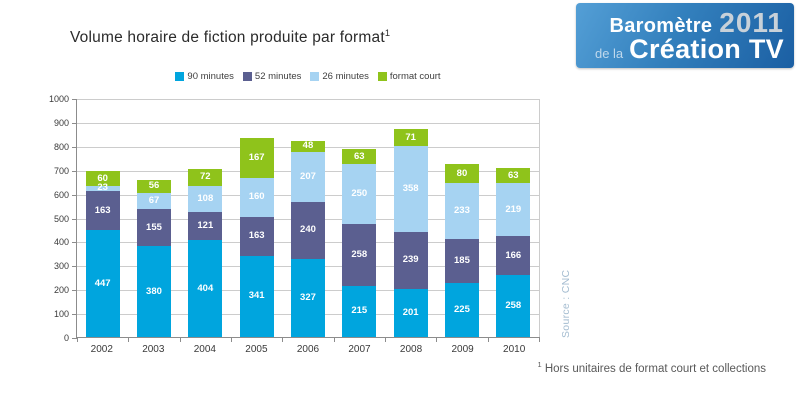 Image resolution: width=800 pixels, height=400 pixels. I want to click on logo-brand-text: Baromètre, so click(661, 25).